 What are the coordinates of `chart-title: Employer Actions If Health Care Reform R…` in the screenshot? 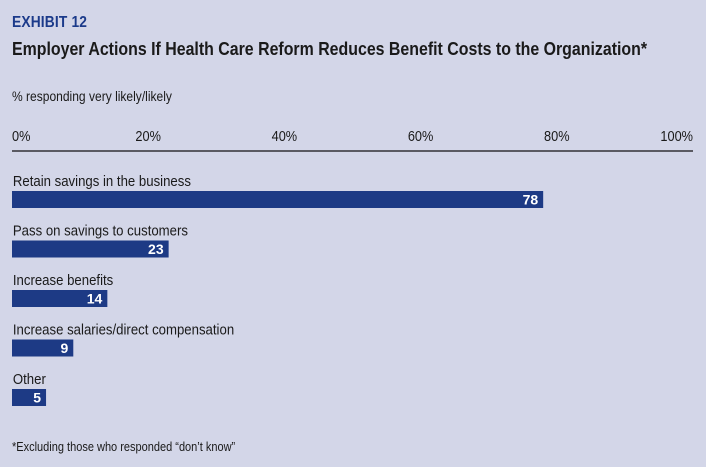 It's located at (330, 48).